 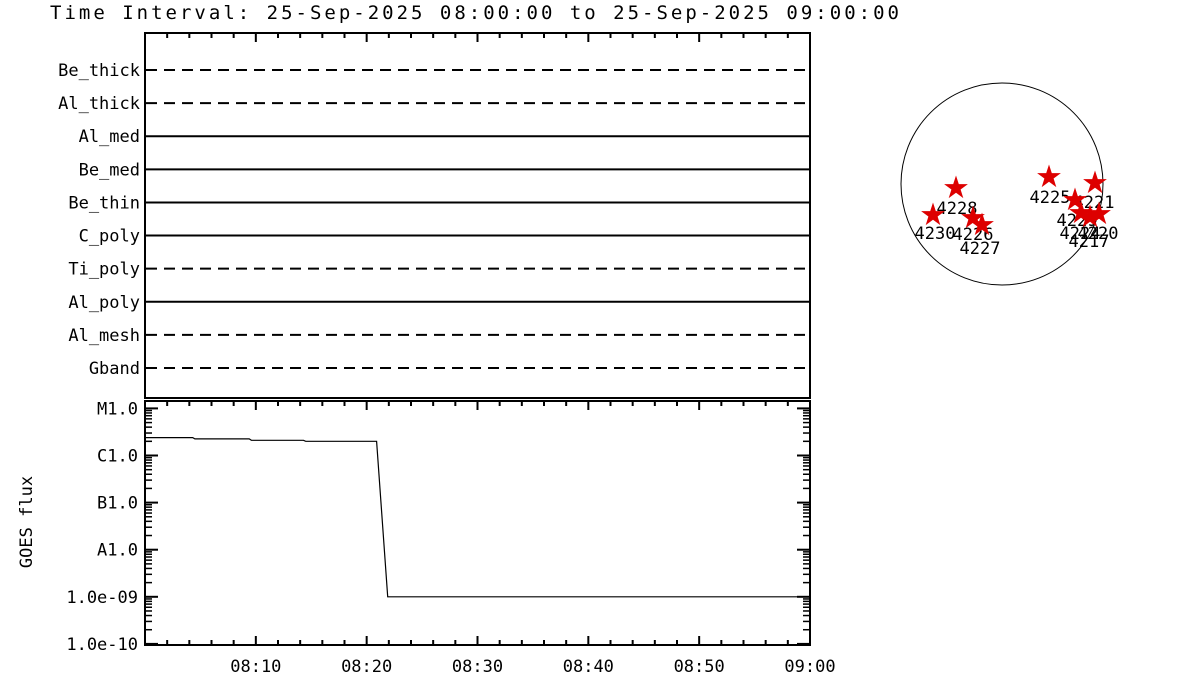 I want to click on active-region-label: 4217, so click(x=1089, y=242).